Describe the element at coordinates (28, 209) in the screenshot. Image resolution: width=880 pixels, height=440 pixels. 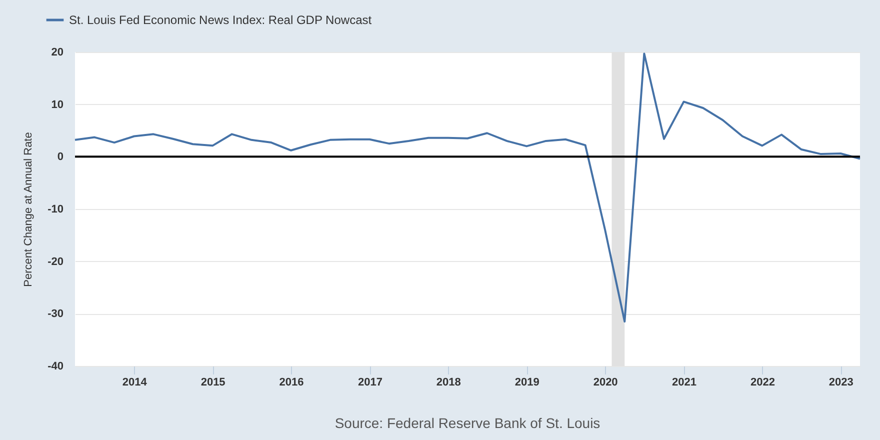
I see `y-axis-title: Percent Change at Annual Rate` at that location.